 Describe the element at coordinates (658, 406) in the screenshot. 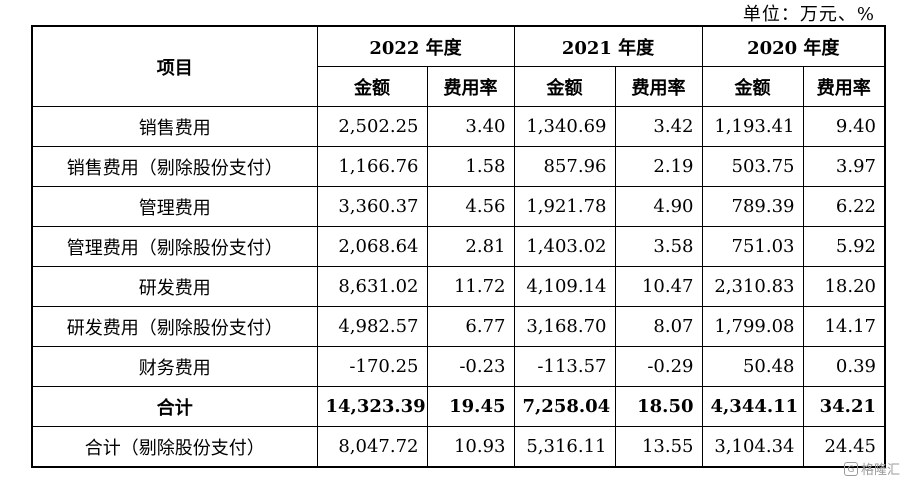

I see `rate-cell: 18.50` at that location.